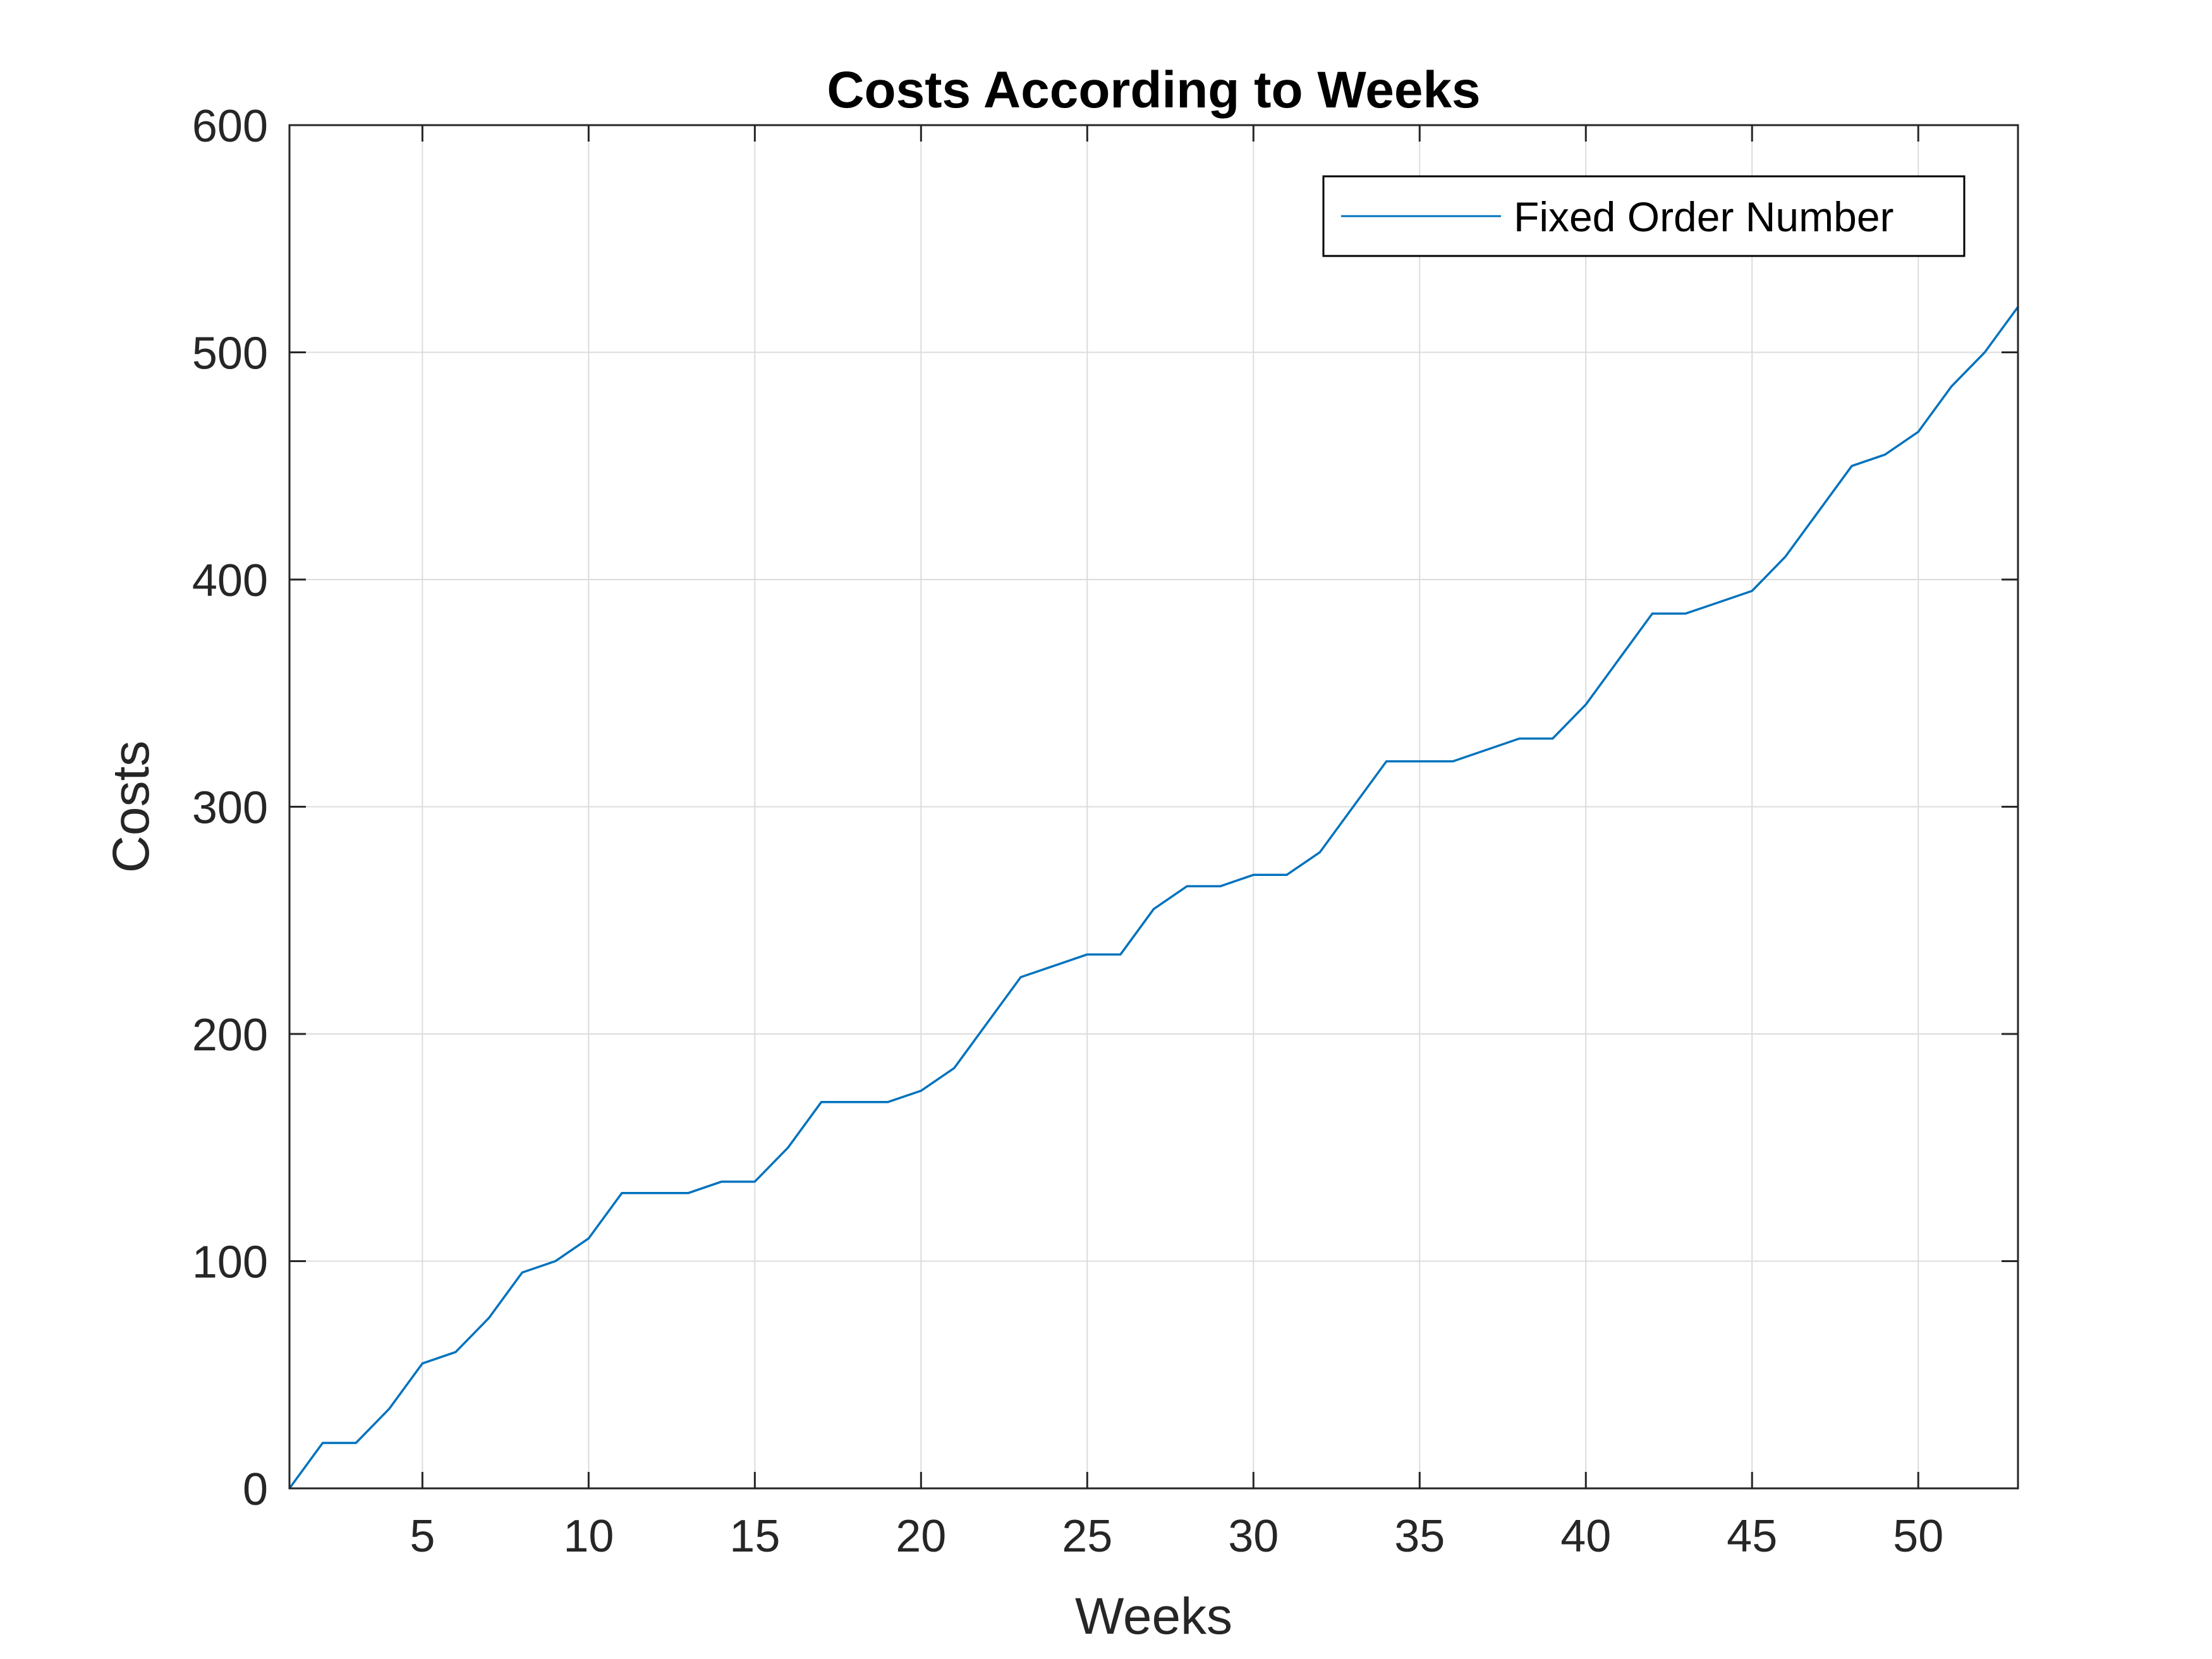 The image size is (2212, 1659). Describe the element at coordinates (230, 581) in the screenshot. I see `y-tick-label: 400` at that location.